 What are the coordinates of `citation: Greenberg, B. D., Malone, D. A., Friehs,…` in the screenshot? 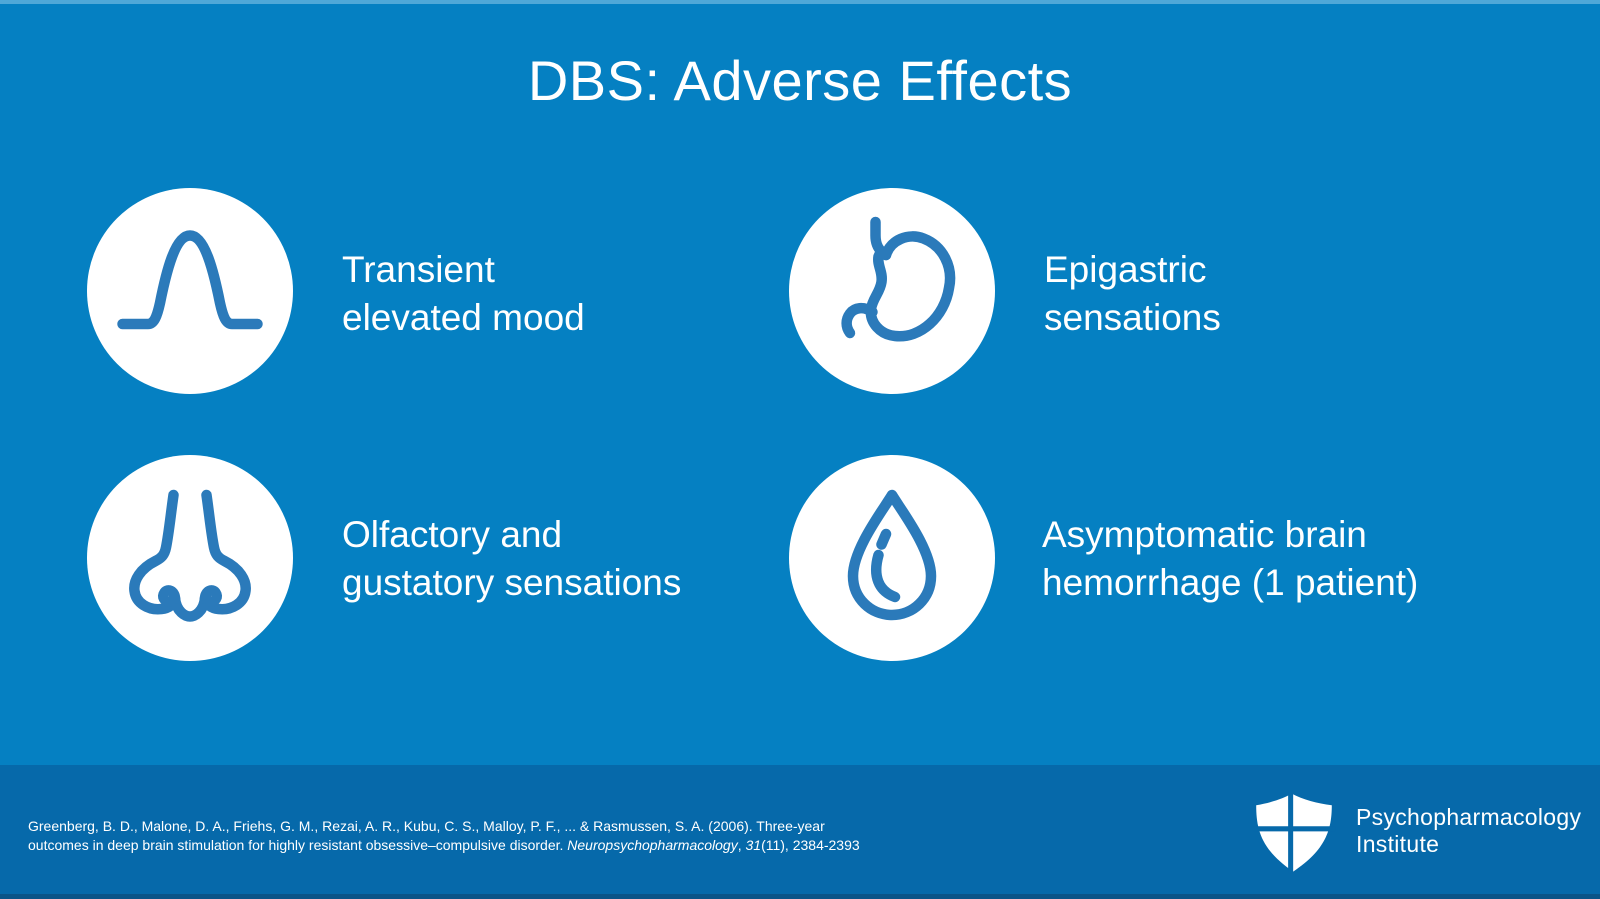 It's located at (508, 836).